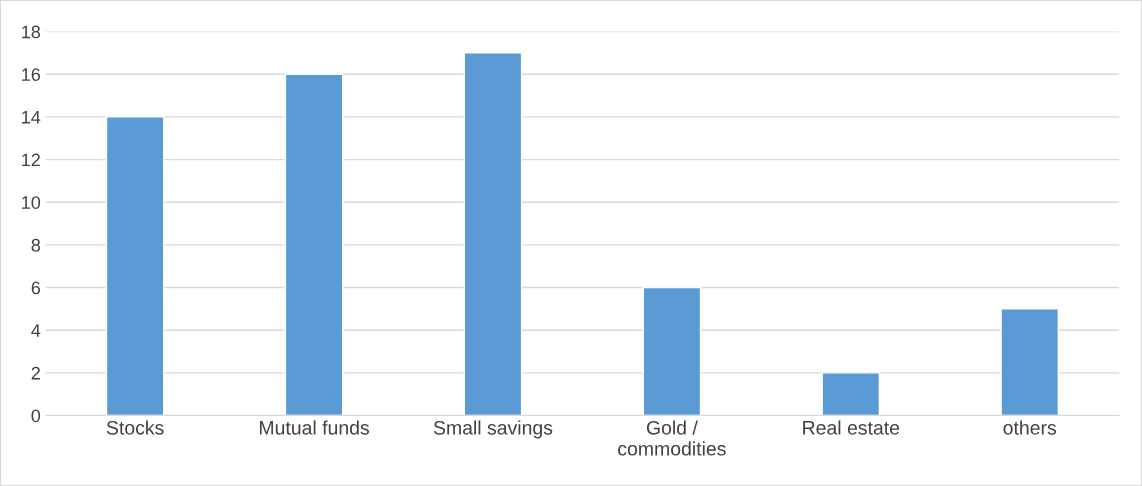 This screenshot has height=486, width=1142. Describe the element at coordinates (31, 32) in the screenshot. I see `y-tick-label: 18` at that location.